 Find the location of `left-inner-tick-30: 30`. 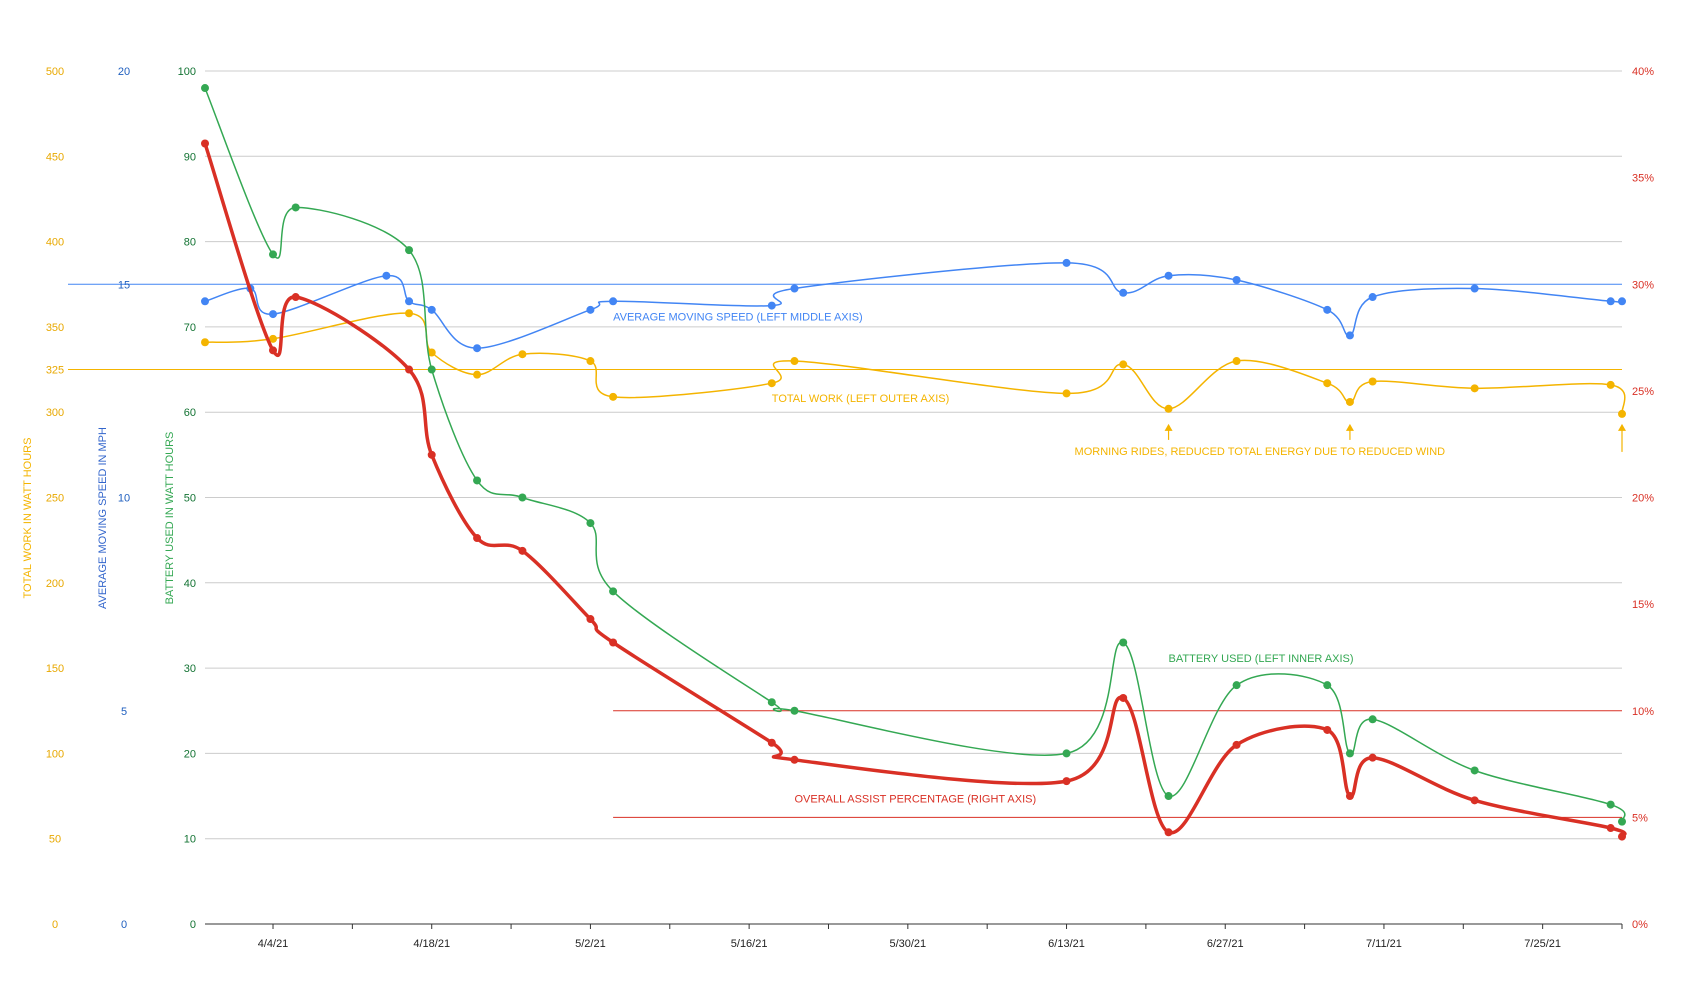

left-inner-tick-30: 30 is located at coordinates (190, 669).